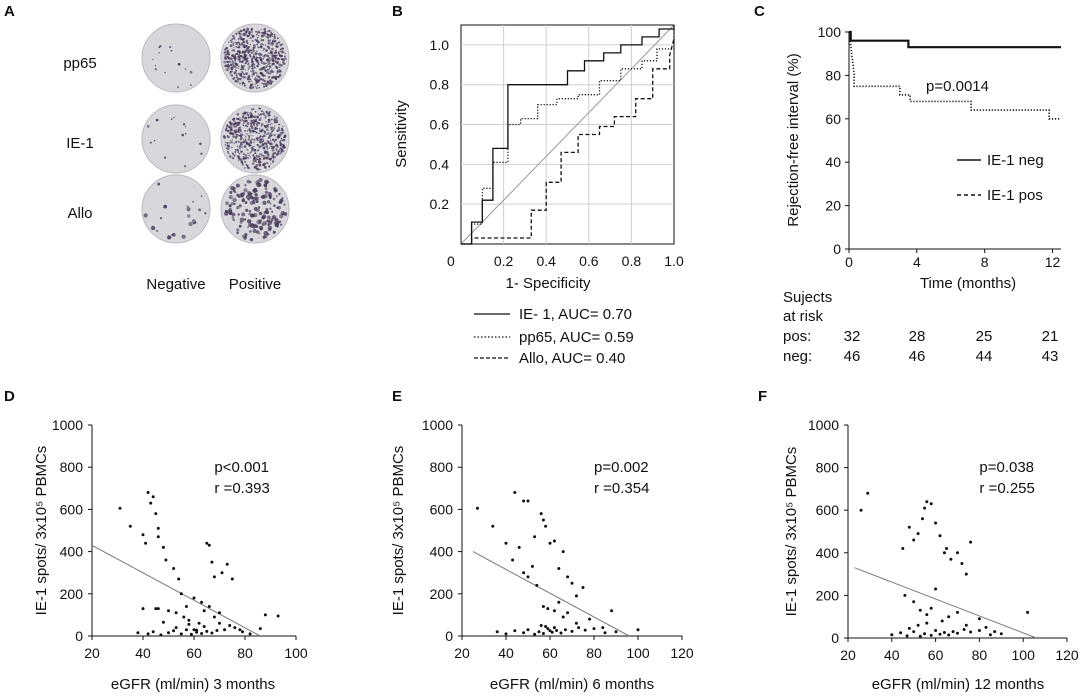 Image resolution: width=1084 pixels, height=698 pixels. Describe the element at coordinates (917, 356) in the screenshot. I see `risk-neg-4: 46` at that location.